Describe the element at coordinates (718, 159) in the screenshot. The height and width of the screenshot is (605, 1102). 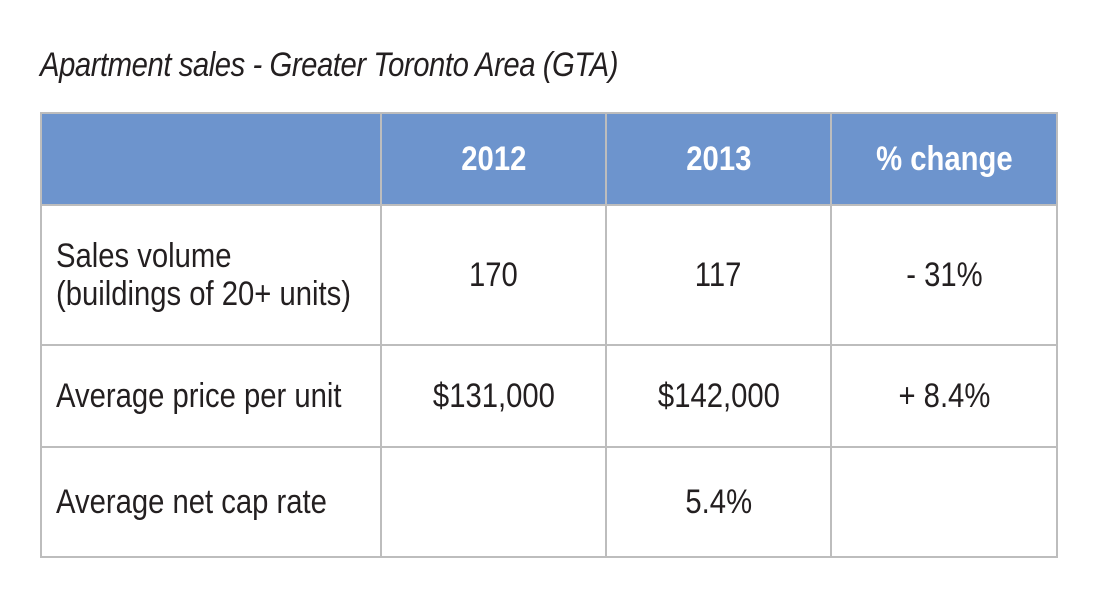
I see `header-cell-2013: 2013` at that location.